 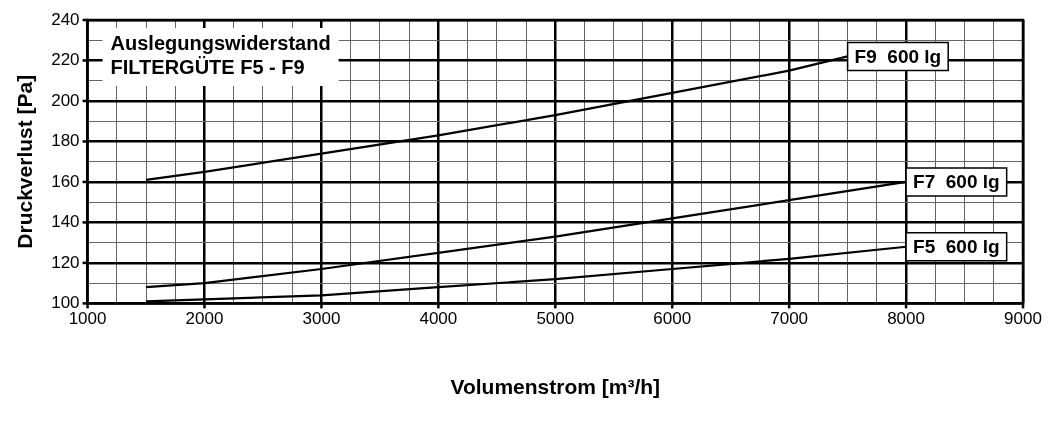 I want to click on y-axis-title: Druckverlust [Pa], so click(x=25, y=161).